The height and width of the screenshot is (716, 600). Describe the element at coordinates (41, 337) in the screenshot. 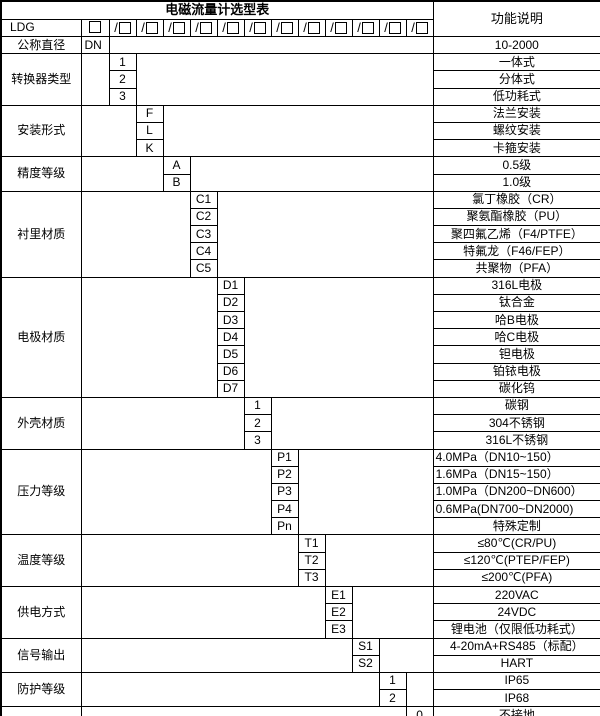

I see `category-label-electrode-material: 电极材质` at that location.